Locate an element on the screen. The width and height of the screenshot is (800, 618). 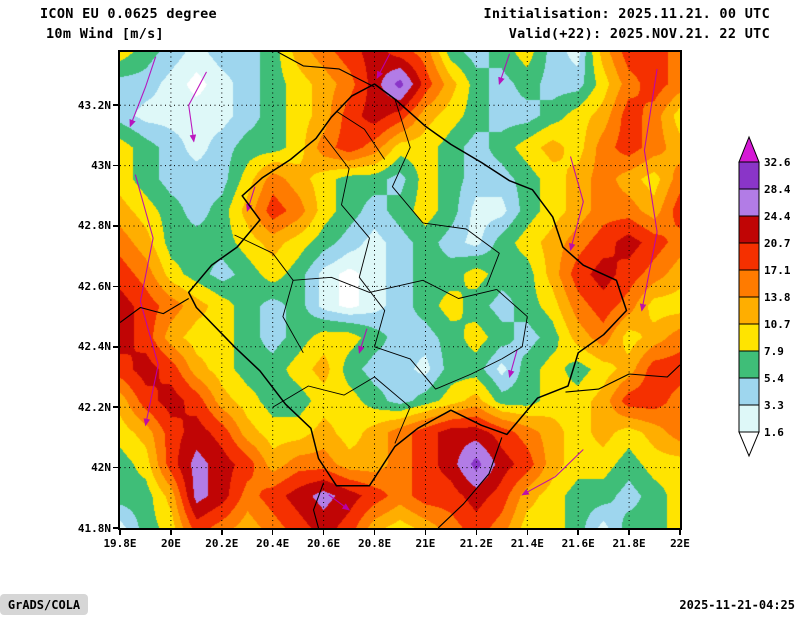
x-axis-label: 19.8E is located at coordinates (120, 543).